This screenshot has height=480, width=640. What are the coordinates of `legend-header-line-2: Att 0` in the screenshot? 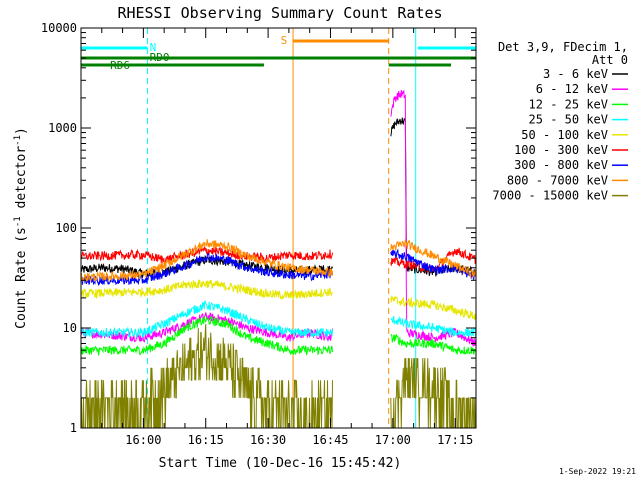 It's located at (610, 60).